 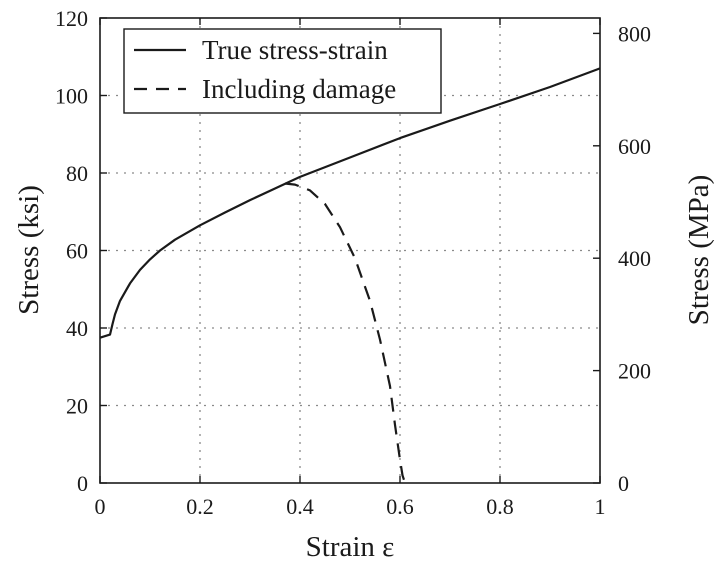 I want to click on y-tick-label: 20, so click(x=77, y=406).